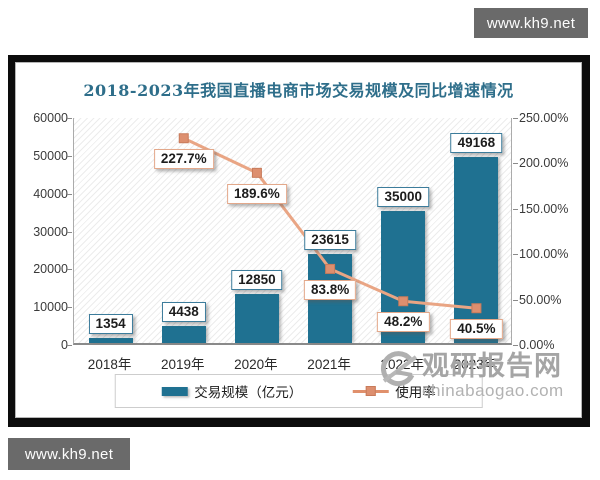  I want to click on legend-line-marker, so click(370, 391).